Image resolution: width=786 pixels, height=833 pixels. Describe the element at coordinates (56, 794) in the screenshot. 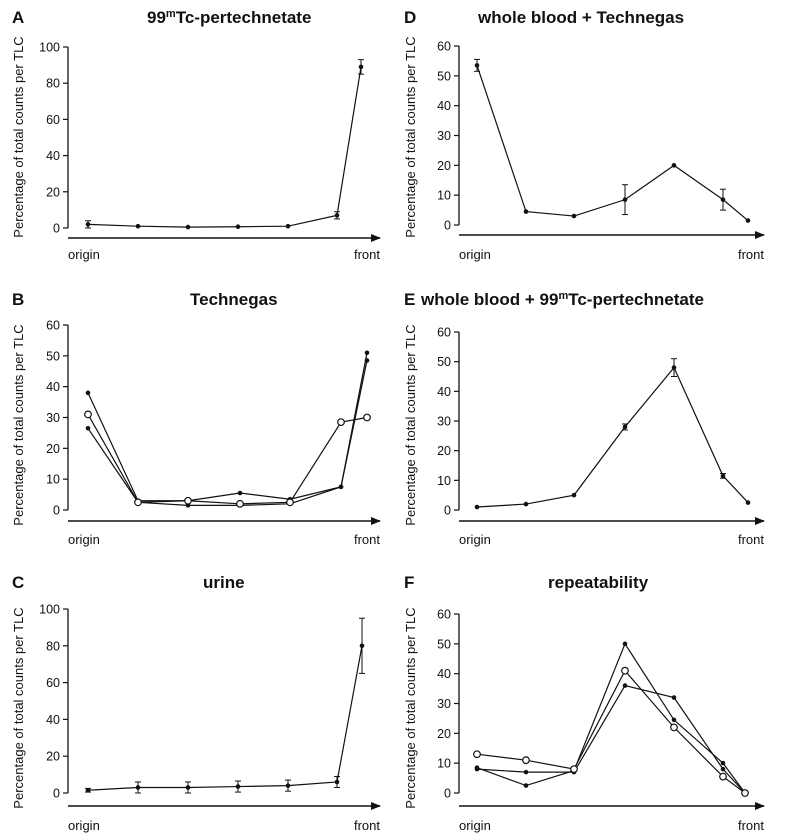

I see `panel-c-y-tick-label: 0` at that location.